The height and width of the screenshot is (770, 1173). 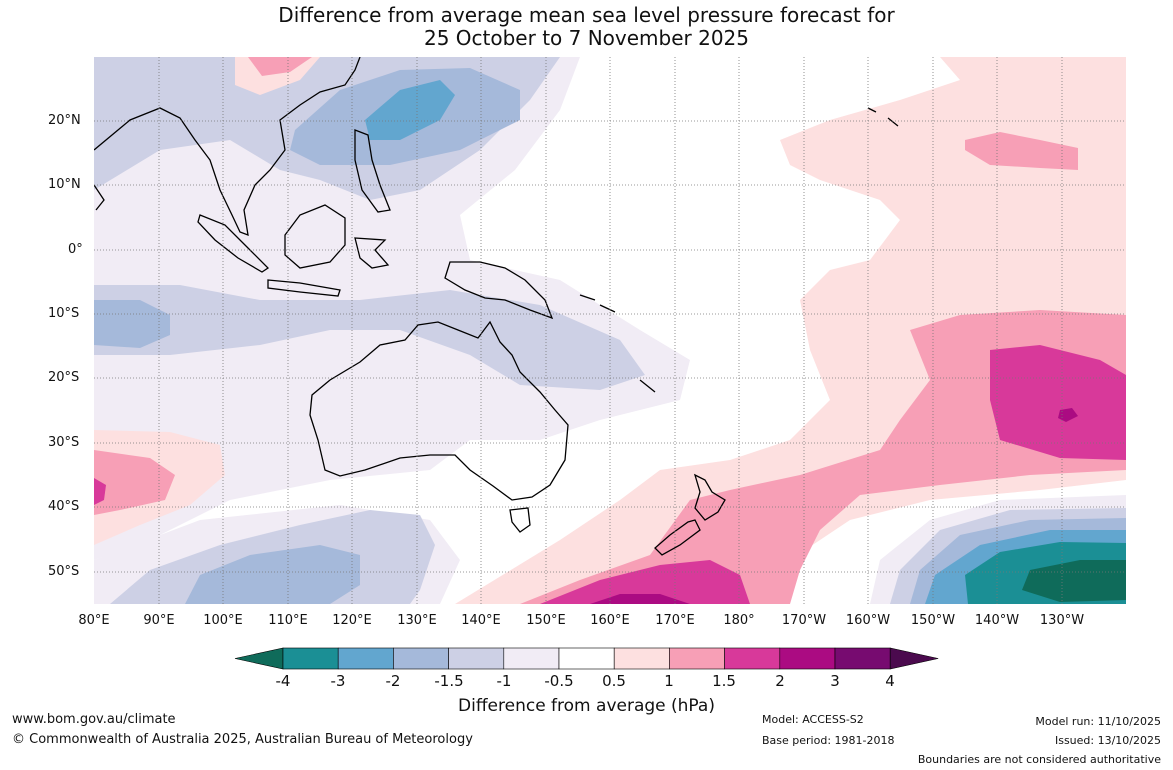 What do you see at coordinates (647, 386) in the screenshot?
I see `new-caledonia` at bounding box center [647, 386].